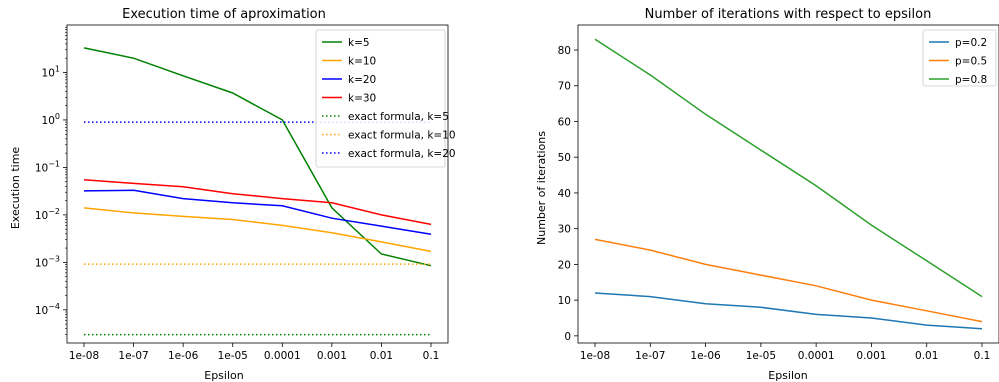 The width and height of the screenshot is (999, 382). I want to click on legend-label: p=0.2, so click(971, 43).